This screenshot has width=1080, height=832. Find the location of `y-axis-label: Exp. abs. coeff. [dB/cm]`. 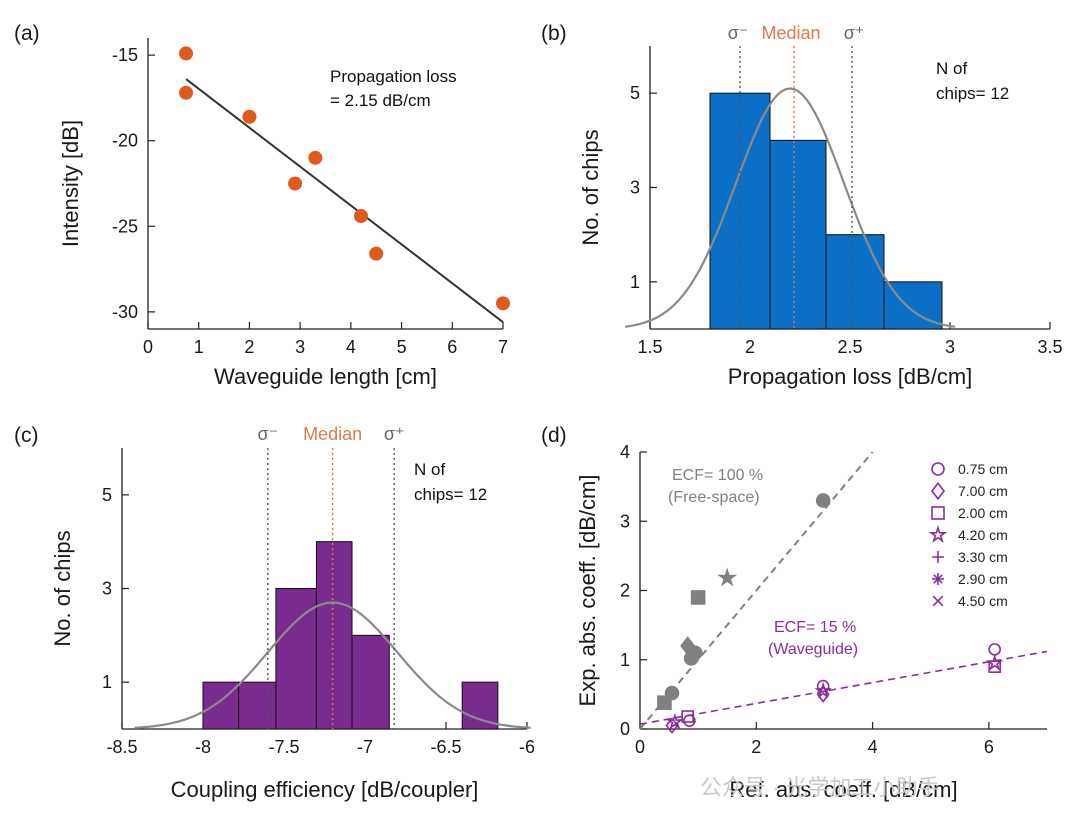

y-axis-label: Exp. abs. coeff. [dB/cm] is located at coordinates (587, 591).